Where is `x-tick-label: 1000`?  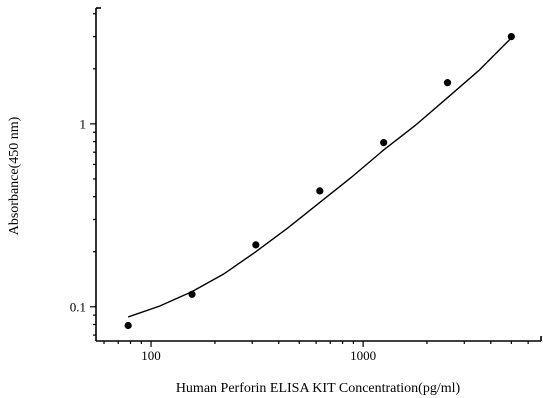
x-tick-label: 1000 is located at coordinates (363, 355).